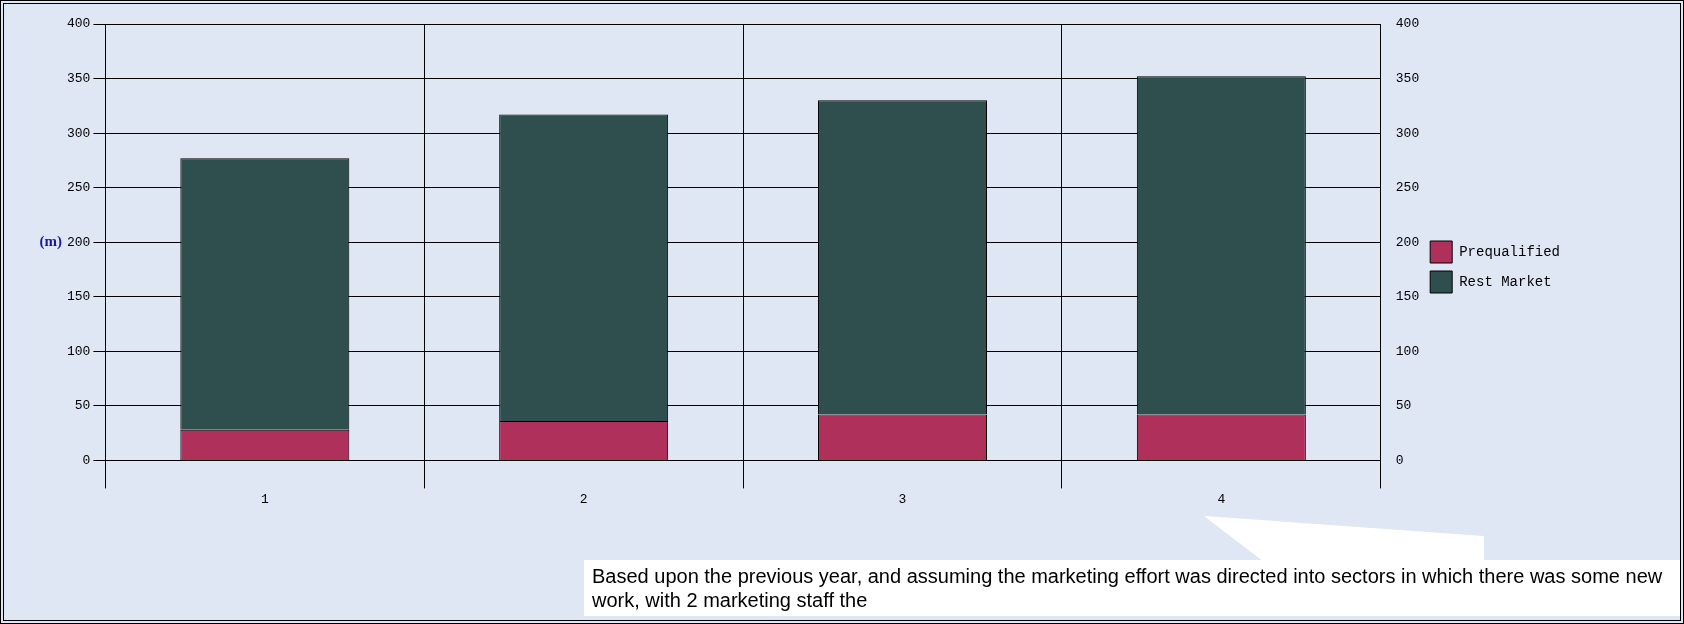 This screenshot has width=1684, height=624. Describe the element at coordinates (79, 133) in the screenshot. I see `y-tick-label: 300` at that location.